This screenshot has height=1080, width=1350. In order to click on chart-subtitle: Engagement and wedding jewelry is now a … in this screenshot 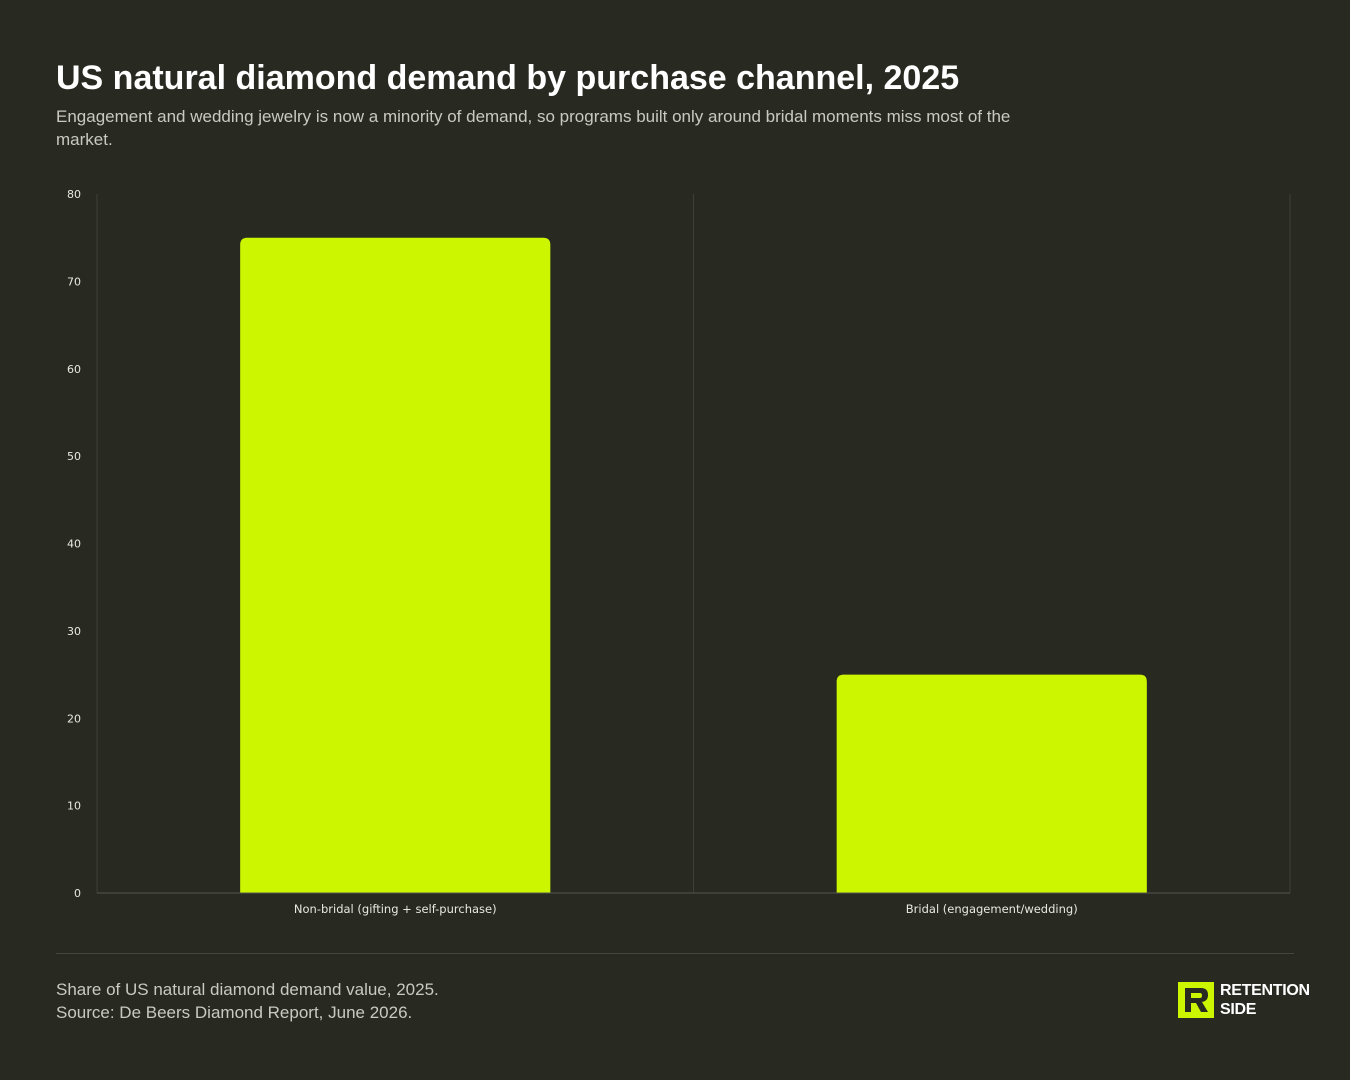, I will do `click(533, 128)`.